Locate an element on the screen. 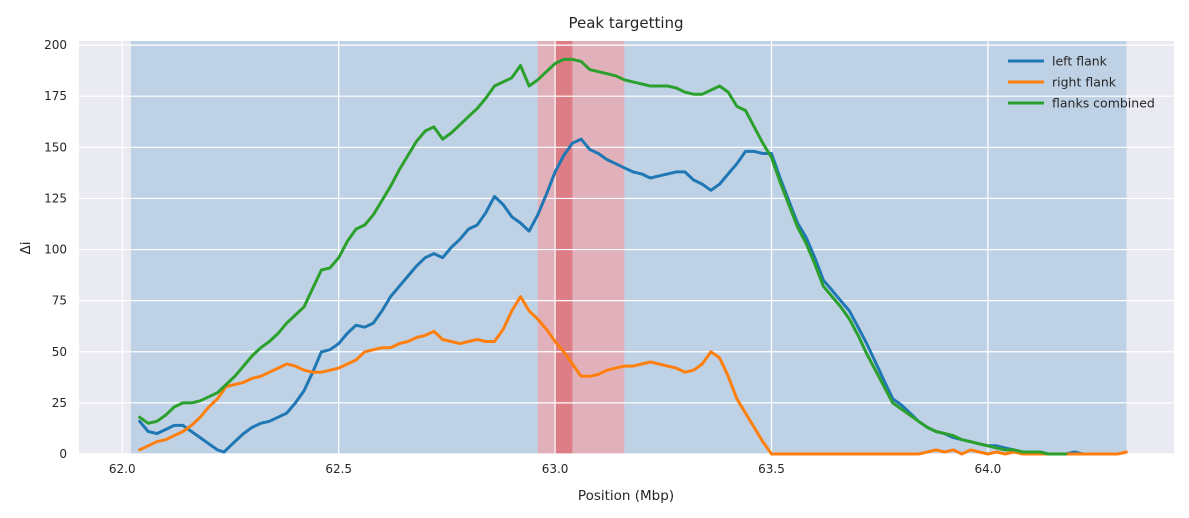 The height and width of the screenshot is (518, 1189). x-tick-label: 62.0 is located at coordinates (122, 469).